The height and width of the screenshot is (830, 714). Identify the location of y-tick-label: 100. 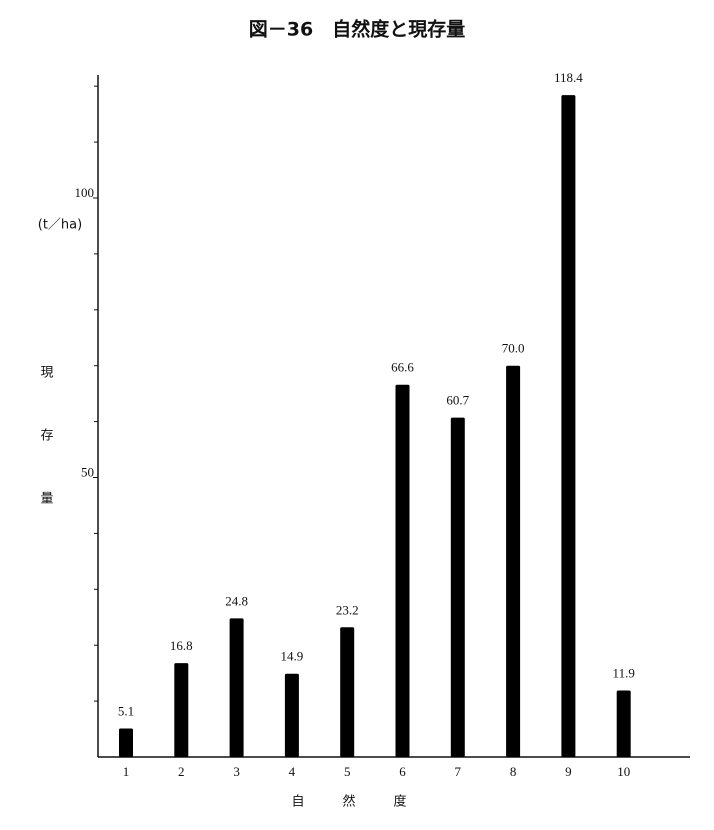
(85, 192).